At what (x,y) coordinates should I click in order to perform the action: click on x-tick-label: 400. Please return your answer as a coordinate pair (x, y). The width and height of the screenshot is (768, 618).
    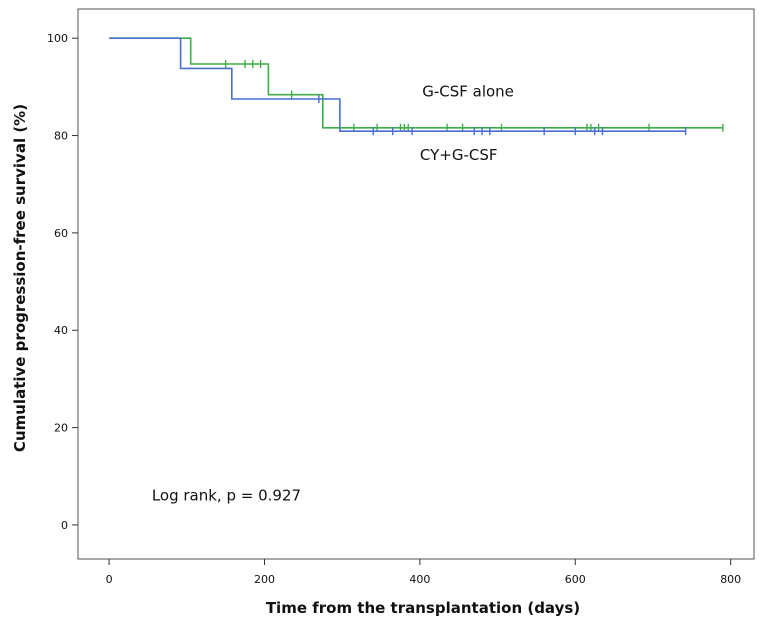
    Looking at the image, I should click on (419, 579).